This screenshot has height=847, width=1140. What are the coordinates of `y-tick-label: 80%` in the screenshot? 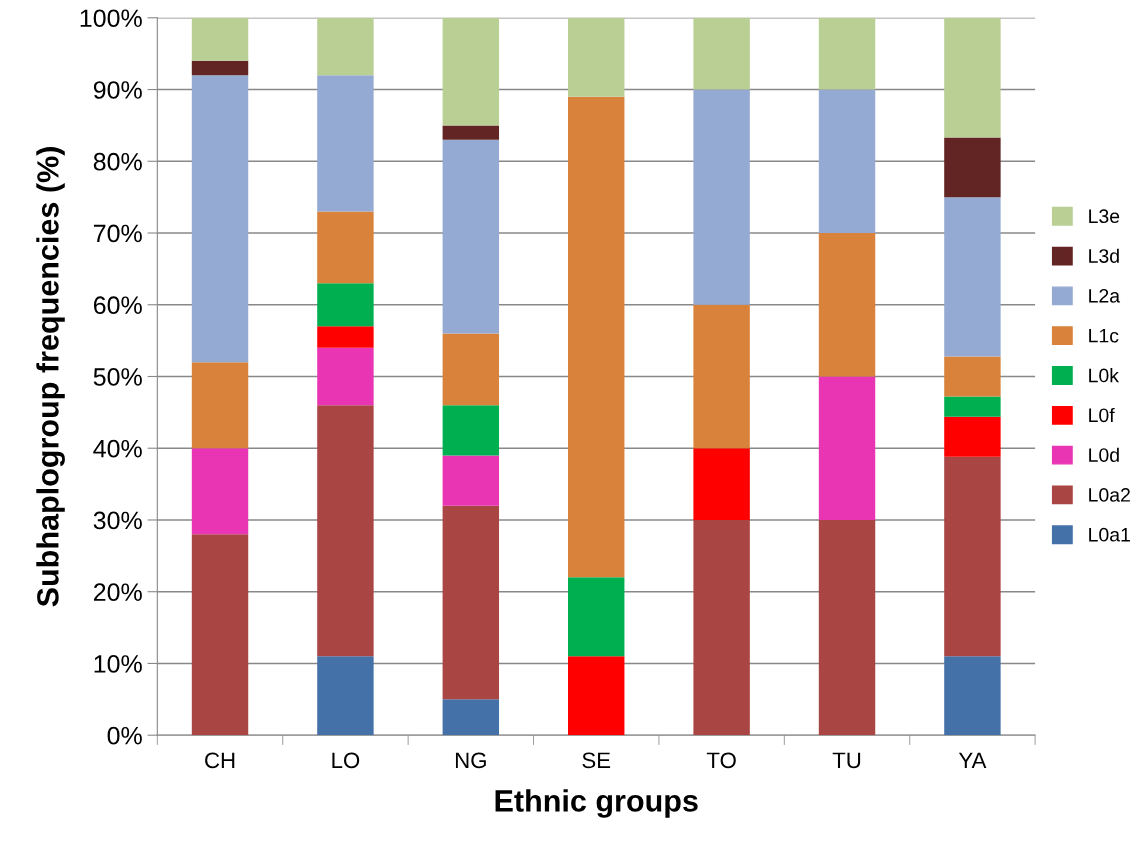 It's located at (117, 161).